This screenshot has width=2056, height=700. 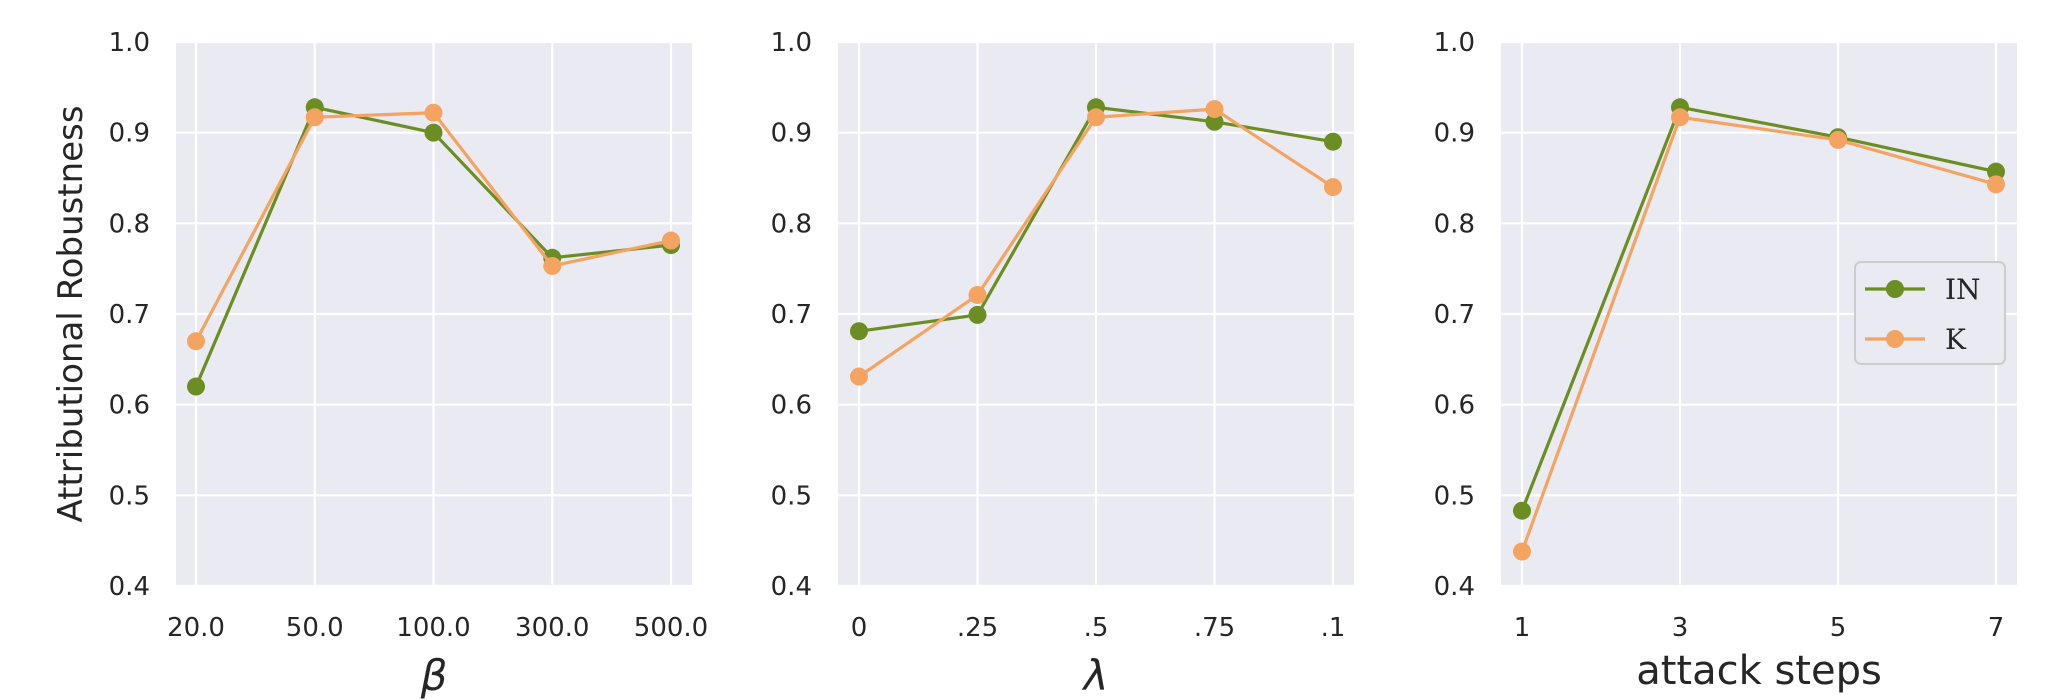 I want to click on x-tick-label: 1, so click(x=1522, y=628).